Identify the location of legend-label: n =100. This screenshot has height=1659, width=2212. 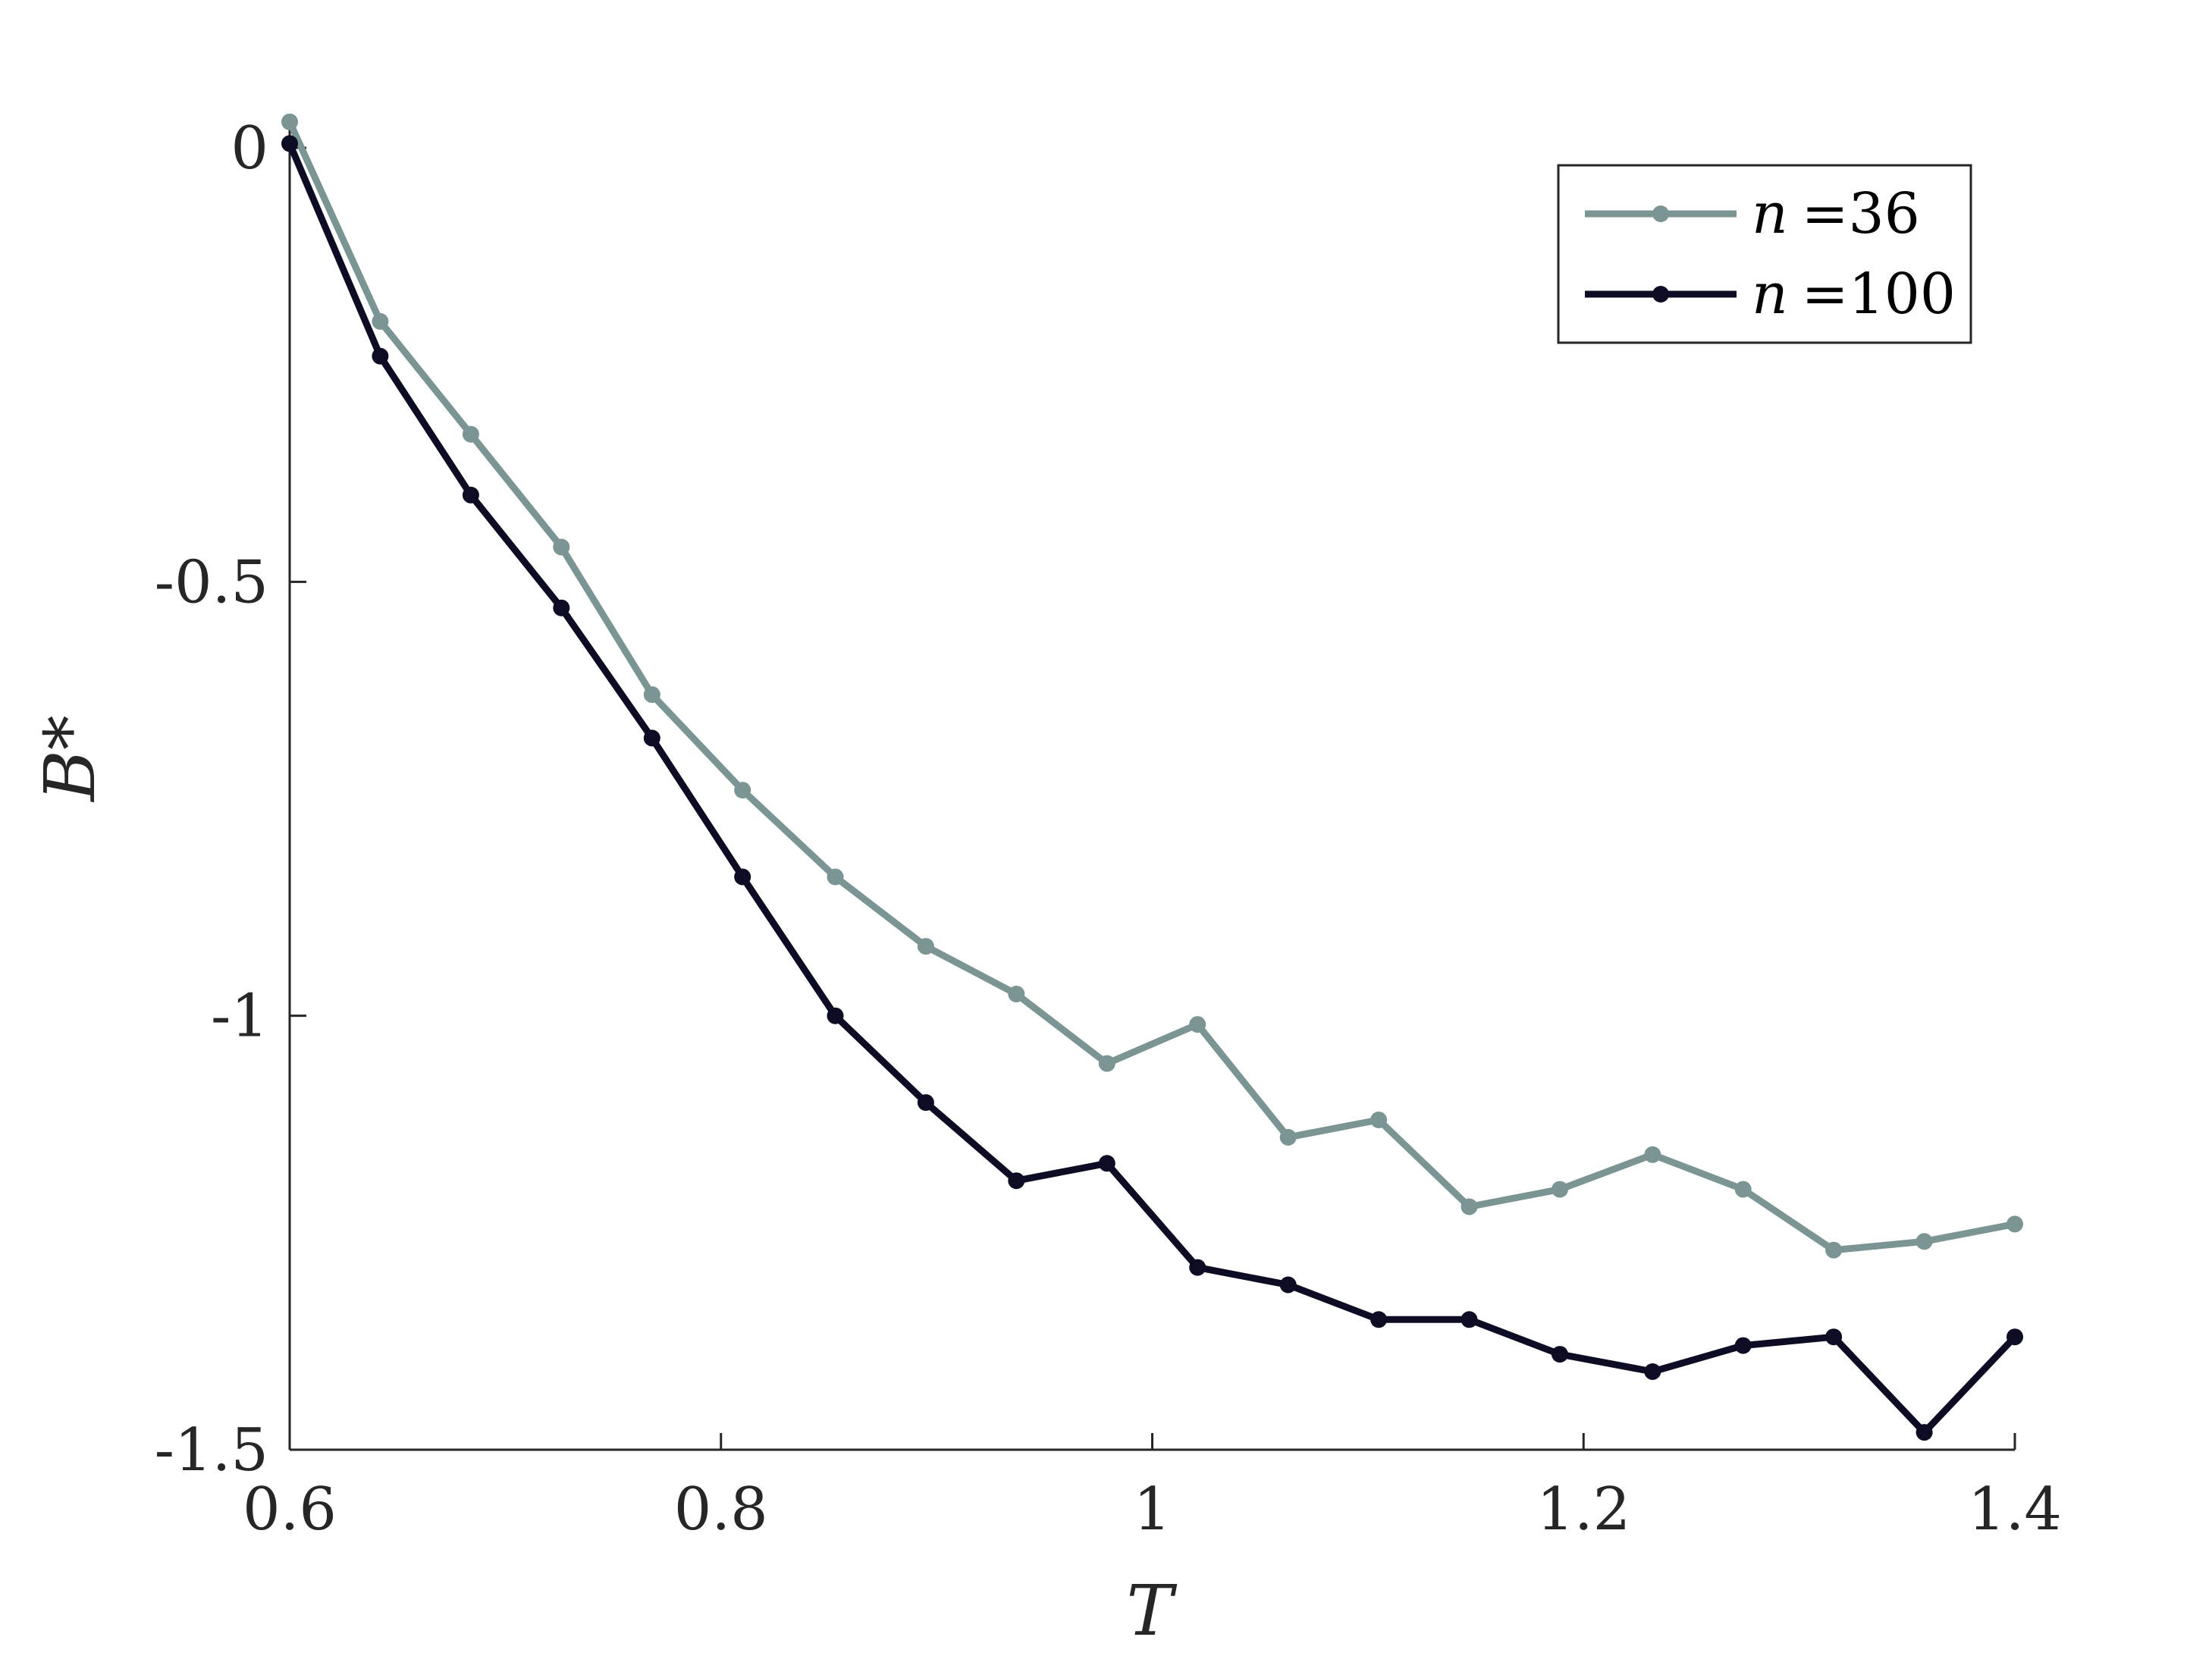
(1854, 295).